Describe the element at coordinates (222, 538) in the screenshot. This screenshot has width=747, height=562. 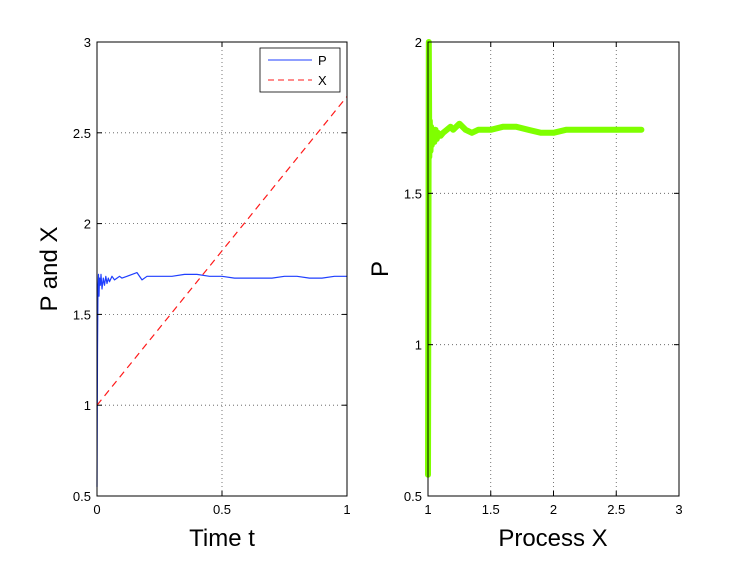
I see `left-xlabel: Time t` at that location.